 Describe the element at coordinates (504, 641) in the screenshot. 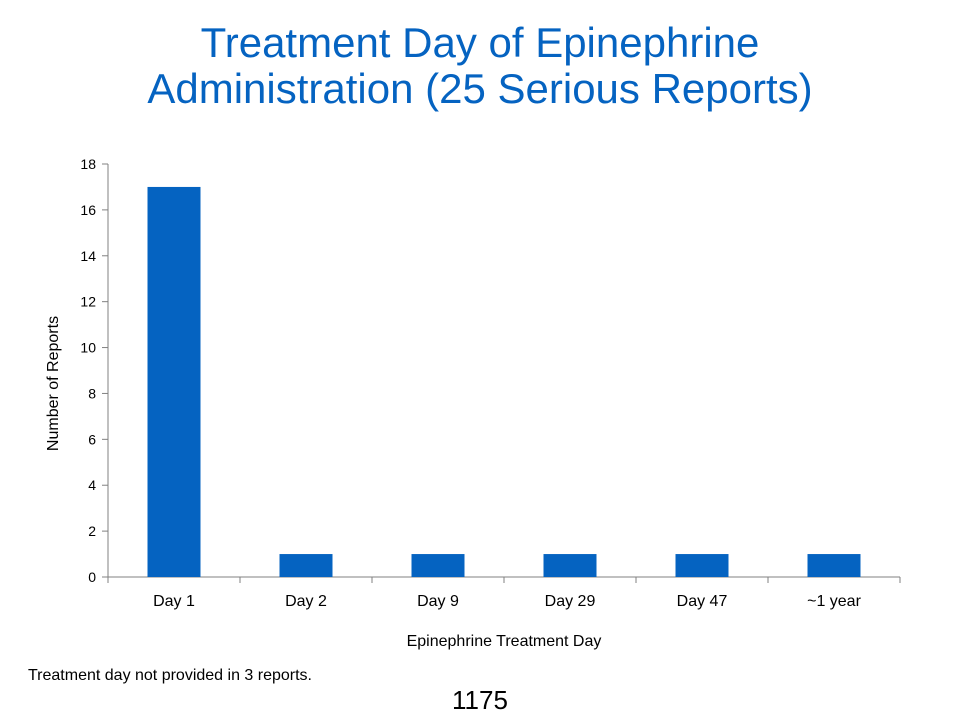

I see `x-axis-title: Epinephrine Treatment Day` at that location.